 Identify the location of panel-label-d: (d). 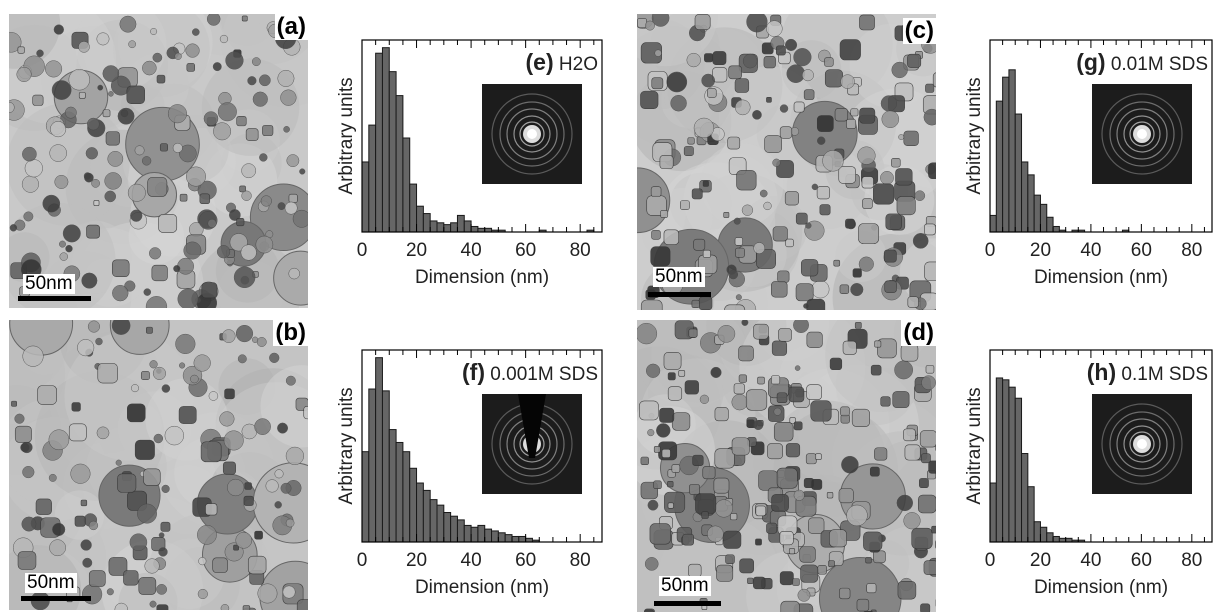
(918, 333).